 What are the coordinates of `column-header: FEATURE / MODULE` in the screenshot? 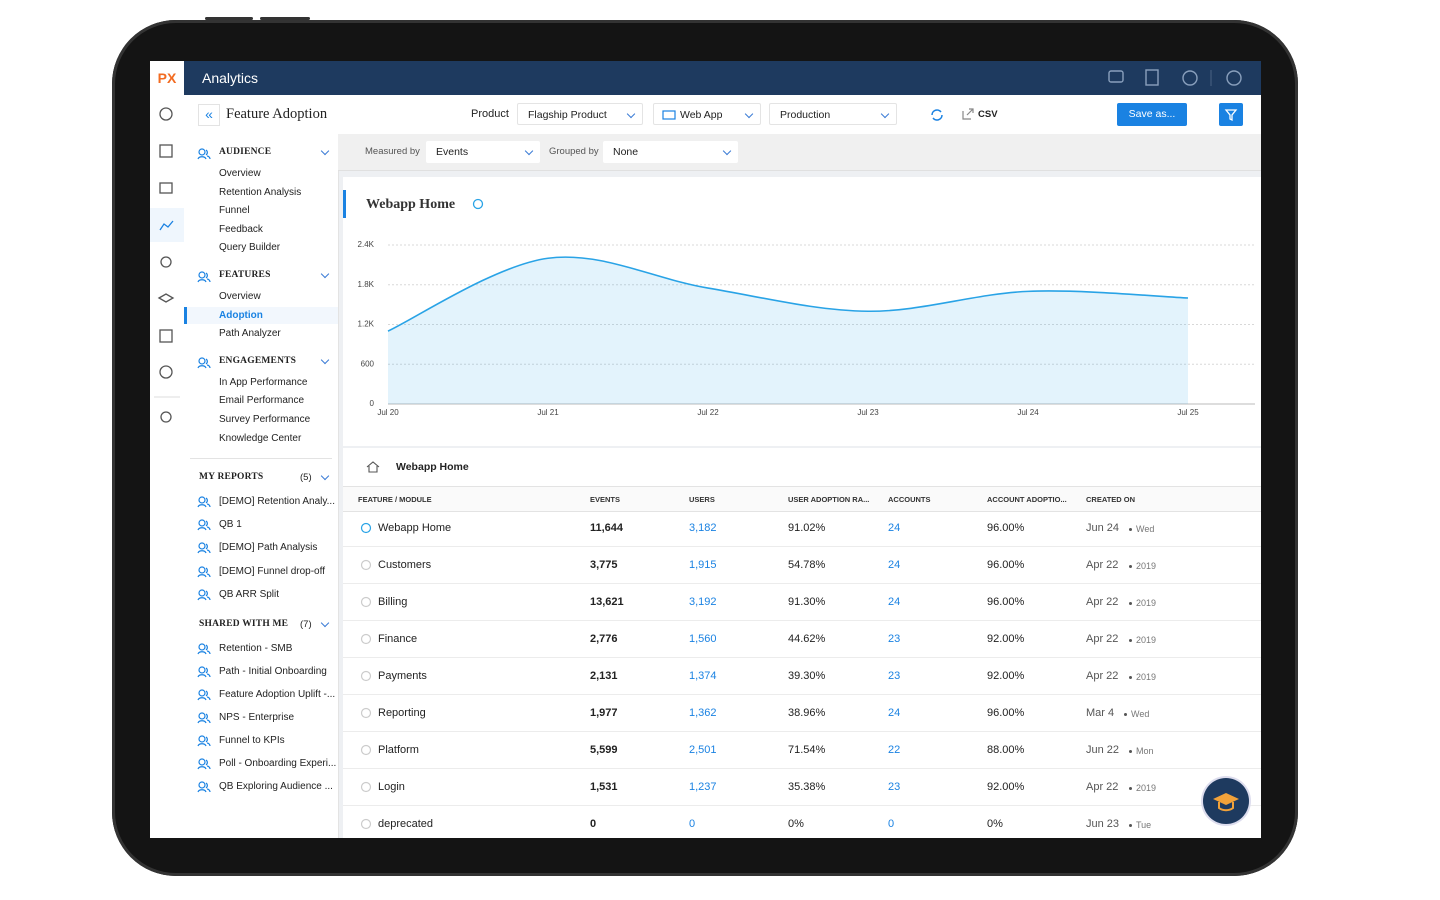 It's located at (395, 499).